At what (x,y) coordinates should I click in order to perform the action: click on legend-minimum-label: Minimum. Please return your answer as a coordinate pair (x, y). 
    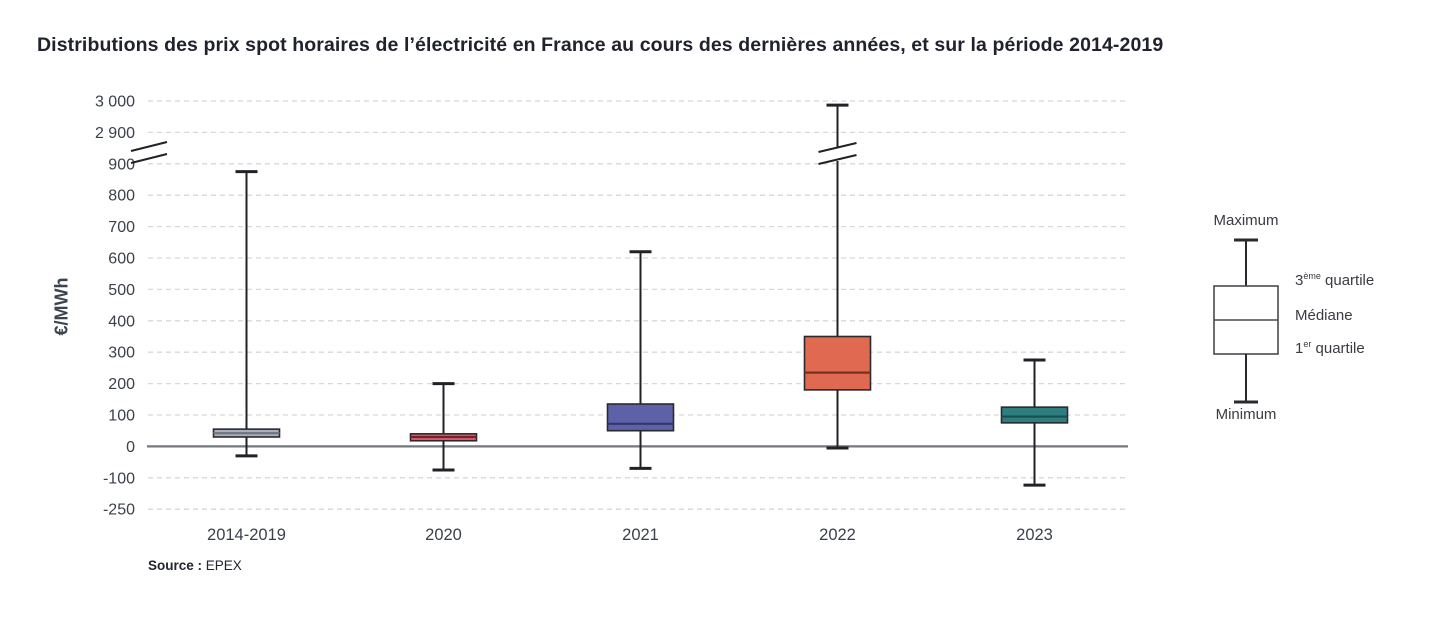
    Looking at the image, I should click on (1246, 414).